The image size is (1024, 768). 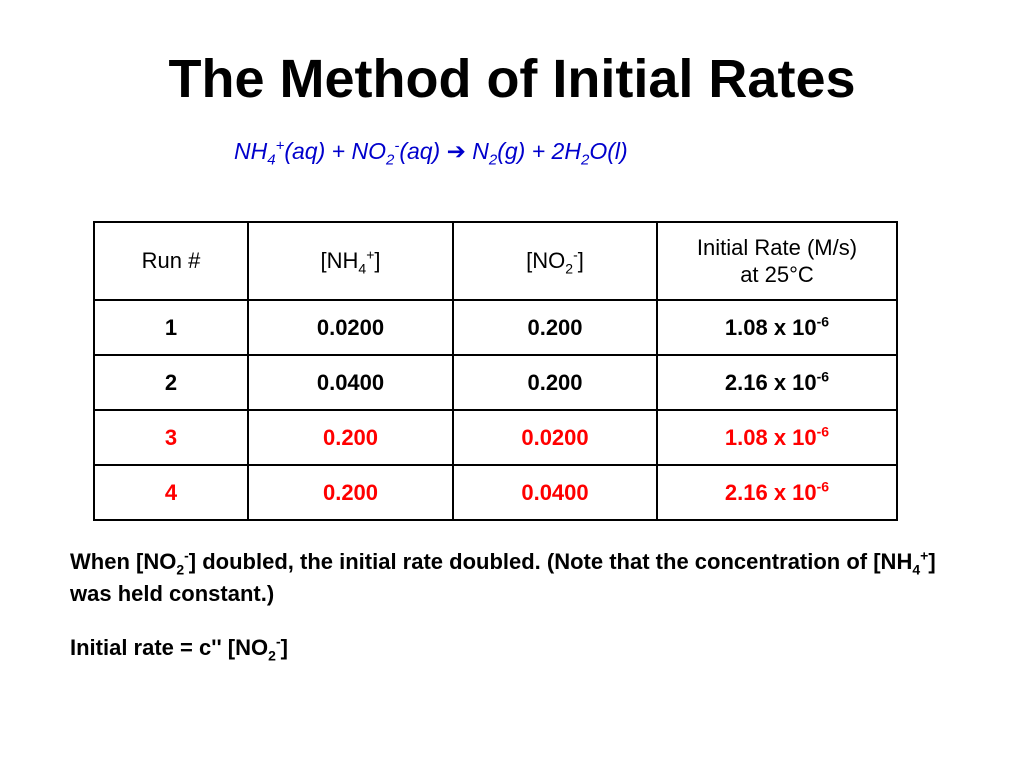 What do you see at coordinates (280, 146) in the screenshot?
I see `eq-nh-sup: +` at bounding box center [280, 146].